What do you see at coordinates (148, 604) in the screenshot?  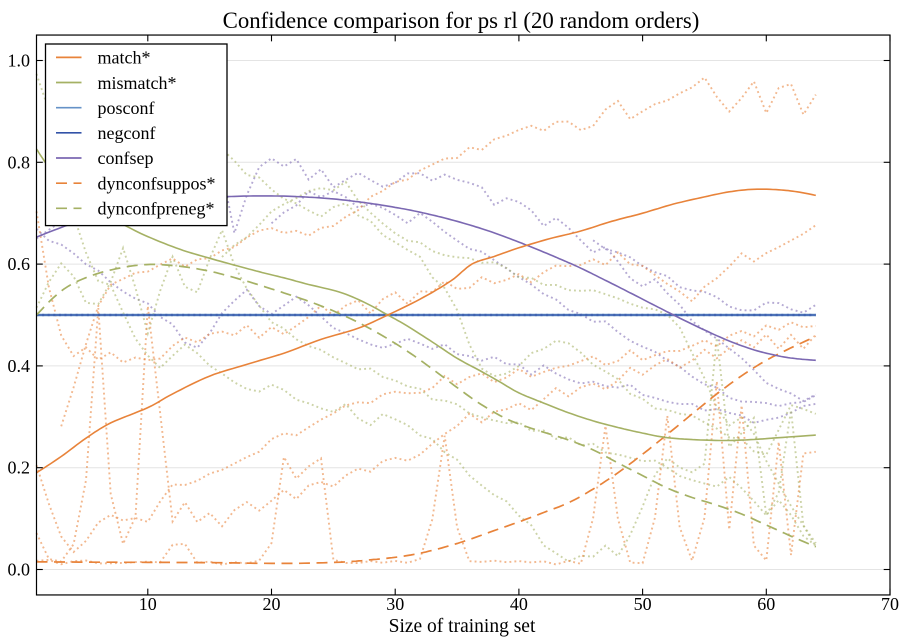 I see `svg-text: 10` at bounding box center [148, 604].